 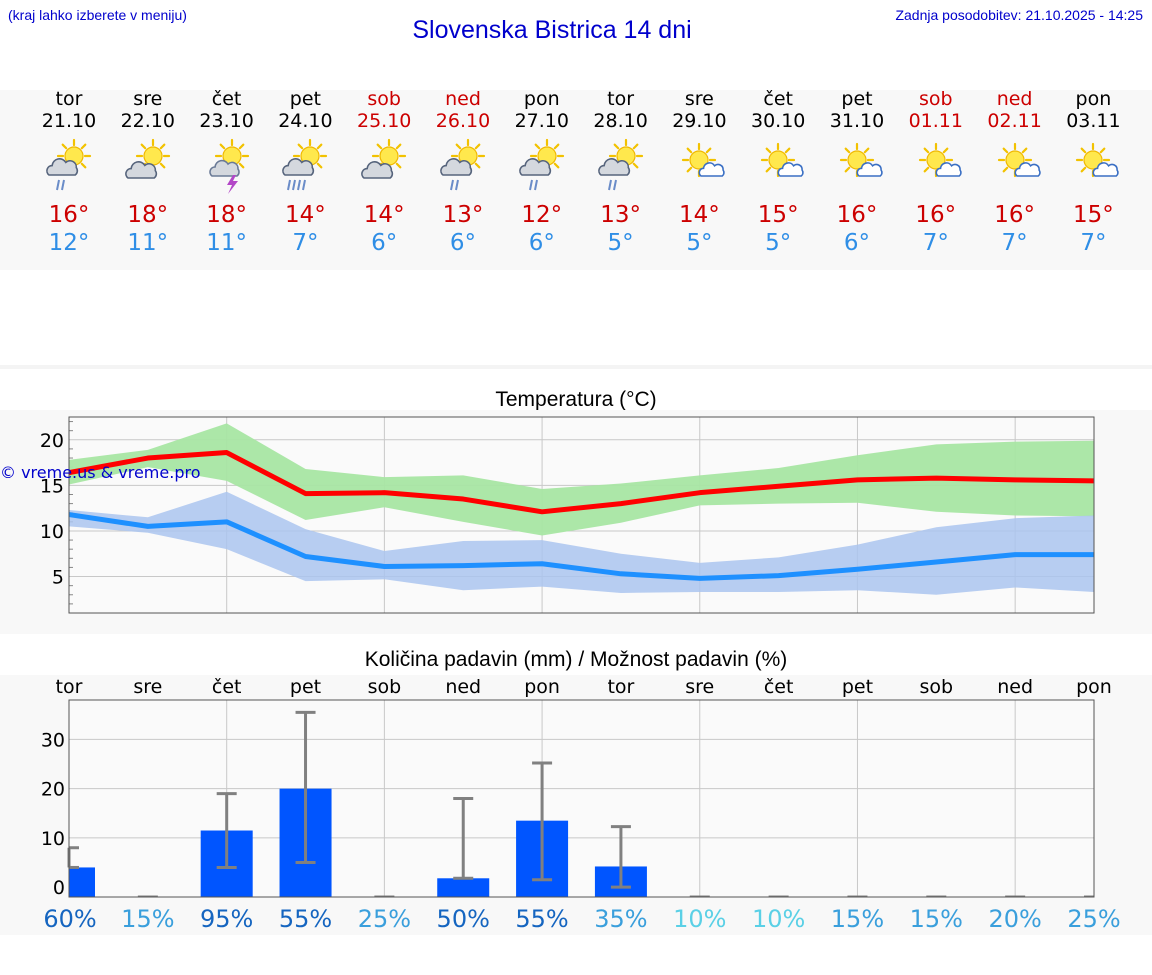 What do you see at coordinates (542, 172) in the screenshot?
I see `day-column: pon 27.10 12° 6°` at bounding box center [542, 172].